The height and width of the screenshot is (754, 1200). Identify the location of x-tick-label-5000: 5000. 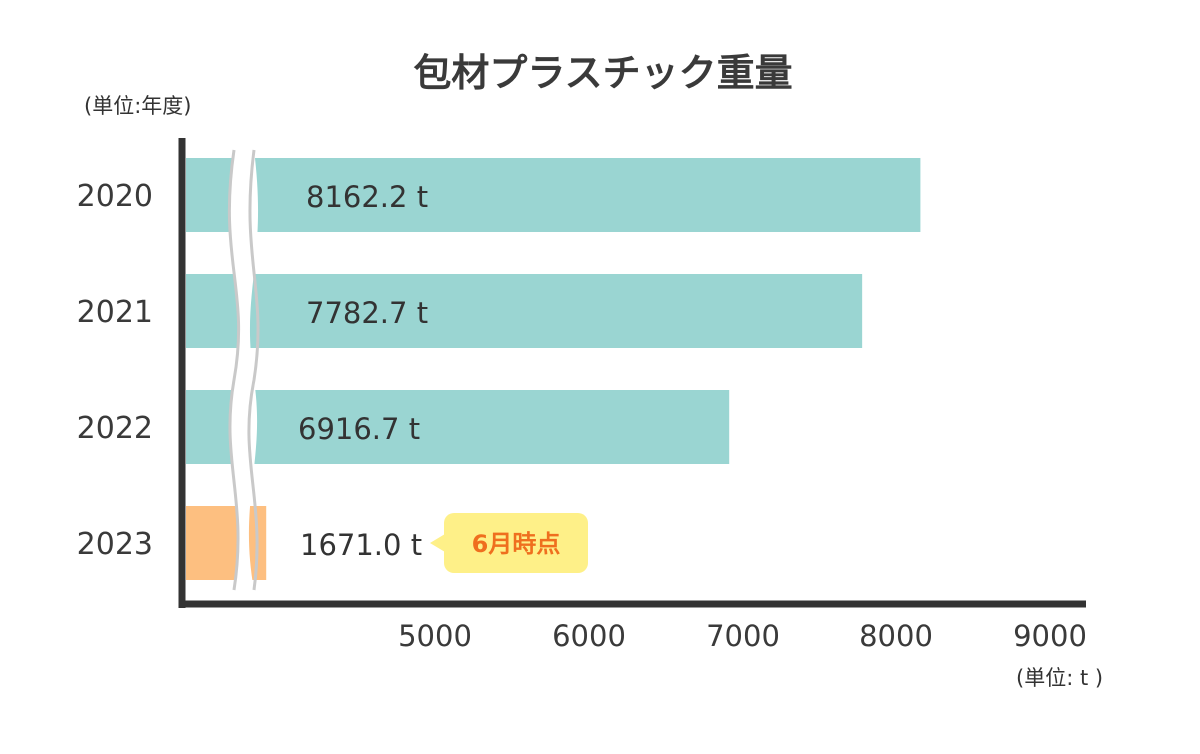
(435, 636).